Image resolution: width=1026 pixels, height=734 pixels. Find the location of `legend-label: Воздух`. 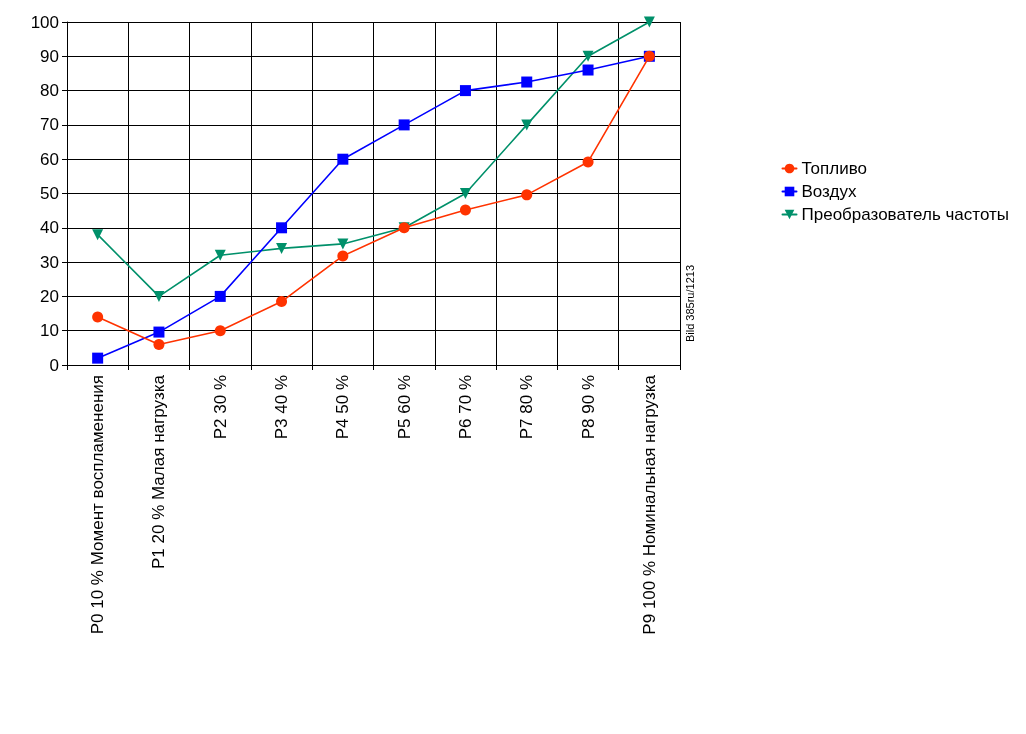

legend-label: Воздух is located at coordinates (829, 191).